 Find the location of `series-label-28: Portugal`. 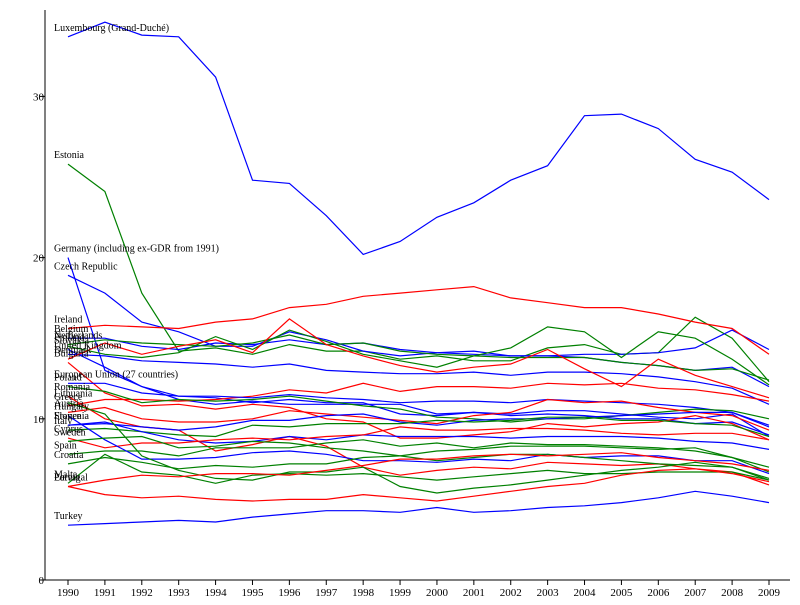

series-label-28: Portugal is located at coordinates (71, 478).